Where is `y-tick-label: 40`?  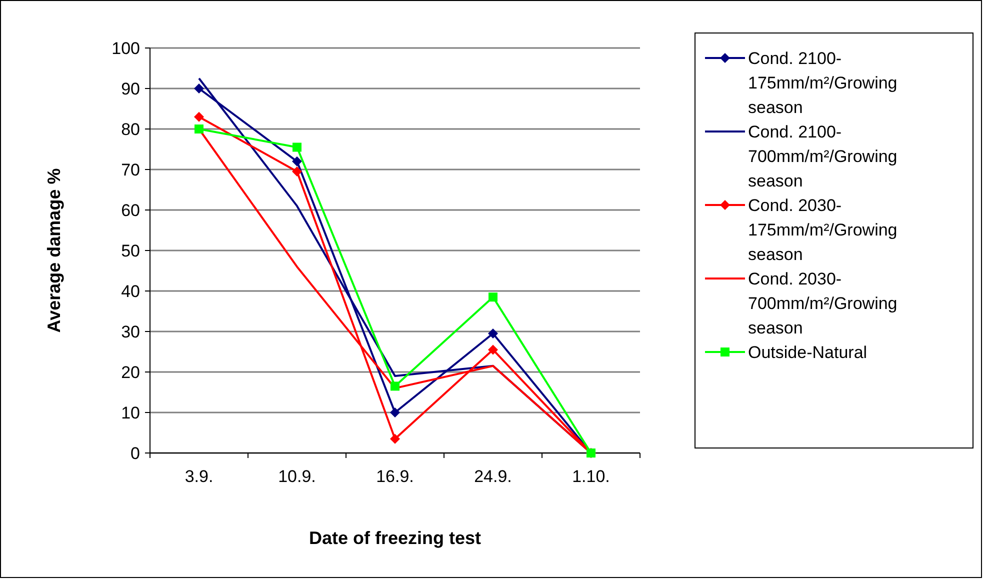
y-tick-label: 40 is located at coordinates (130, 291).